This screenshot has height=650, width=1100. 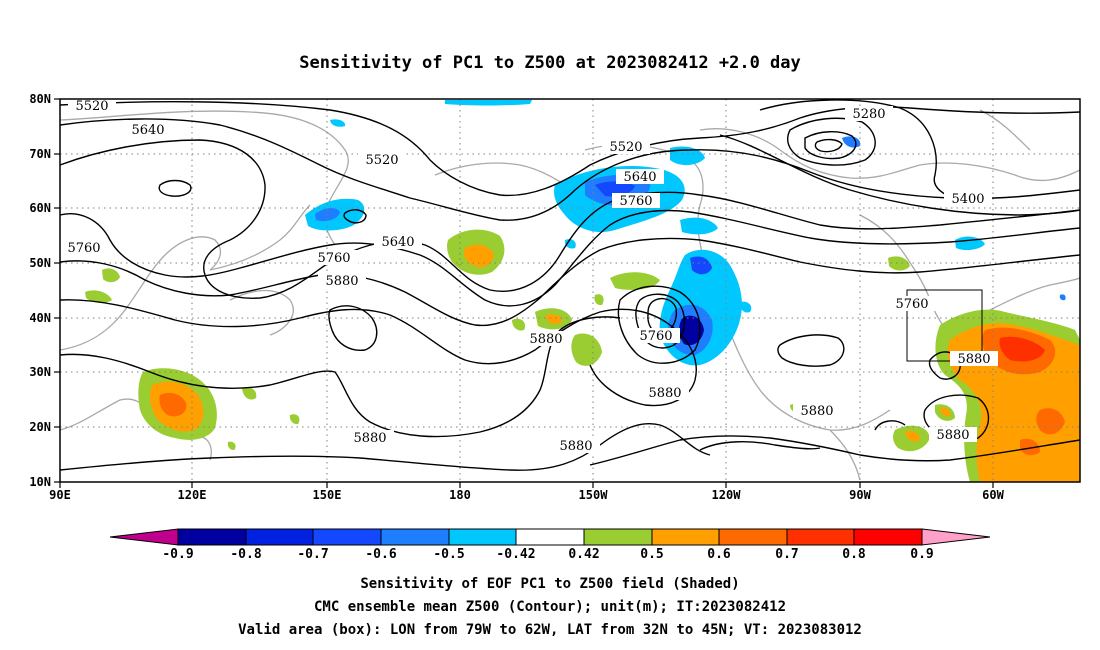 I want to click on lat-tick-label: 70N, so click(x=40, y=154).